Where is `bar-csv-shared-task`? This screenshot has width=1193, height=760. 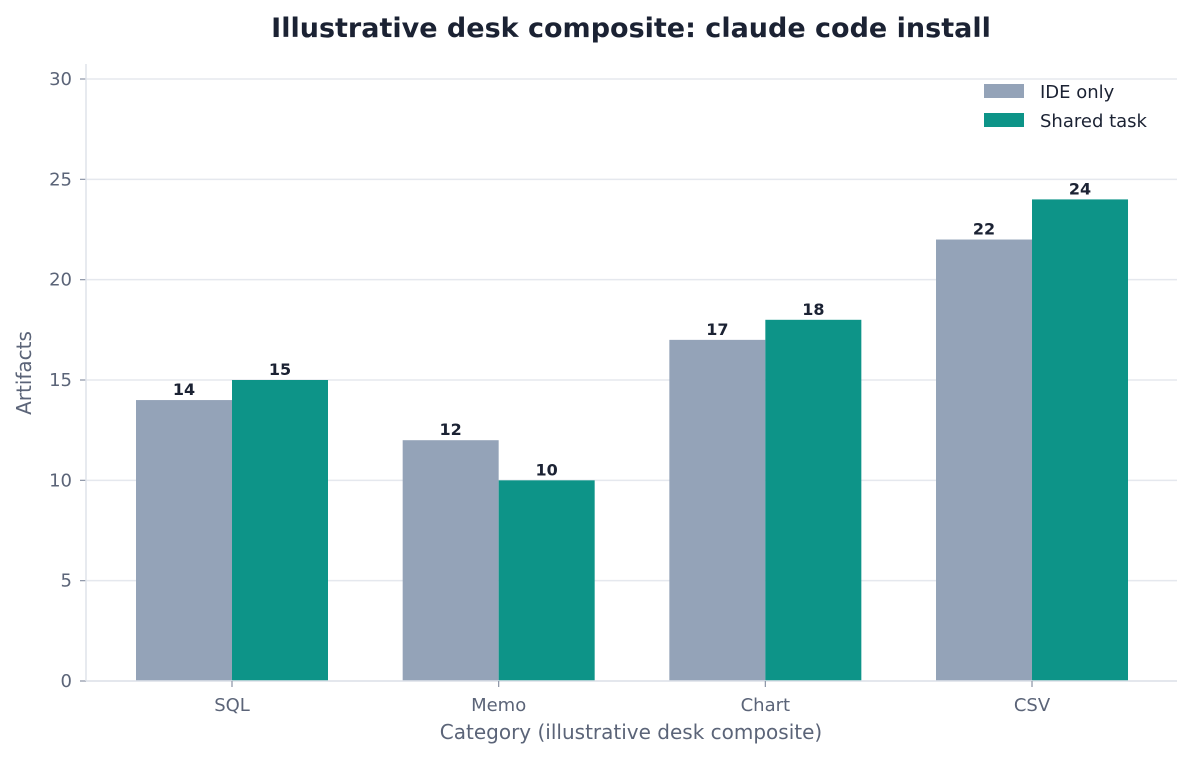
bar-csv-shared-task is located at coordinates (1080, 440).